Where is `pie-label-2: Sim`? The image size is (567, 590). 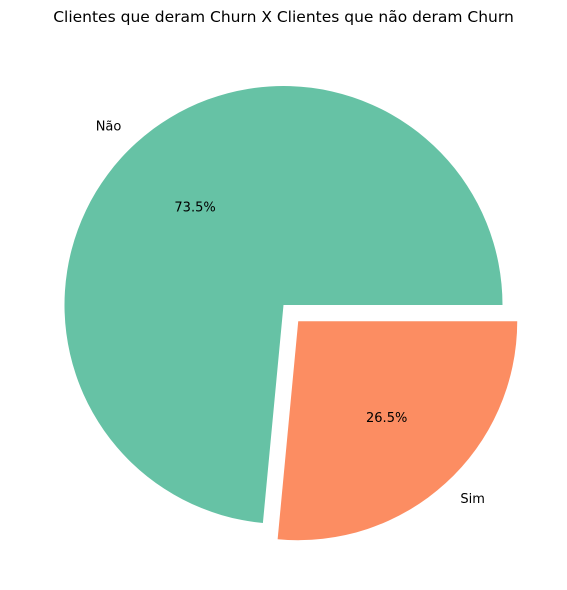
pie-label-2: Sim is located at coordinates (472, 499).